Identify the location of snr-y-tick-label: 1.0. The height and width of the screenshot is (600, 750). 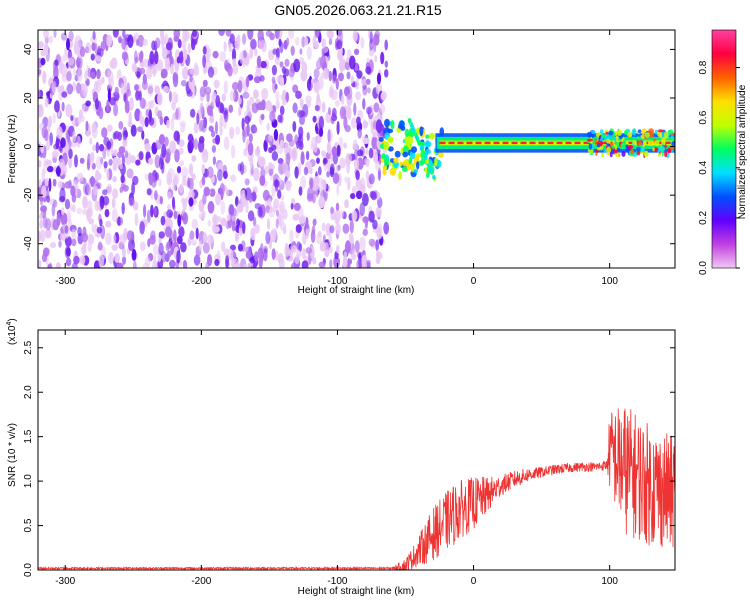
(28, 481).